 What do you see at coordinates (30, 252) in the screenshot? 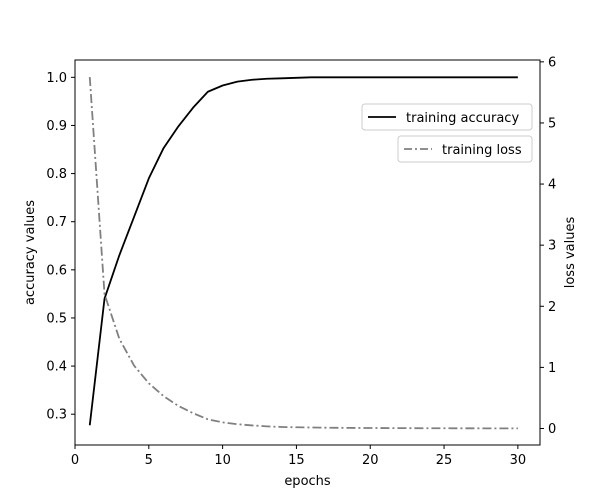
I see `left-axis-label: accuracy values` at bounding box center [30, 252].